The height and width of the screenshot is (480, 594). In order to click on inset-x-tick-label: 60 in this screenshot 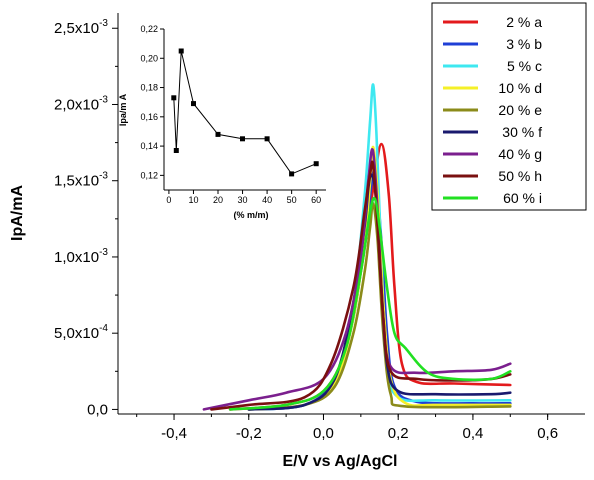, I will do `click(316, 200)`.